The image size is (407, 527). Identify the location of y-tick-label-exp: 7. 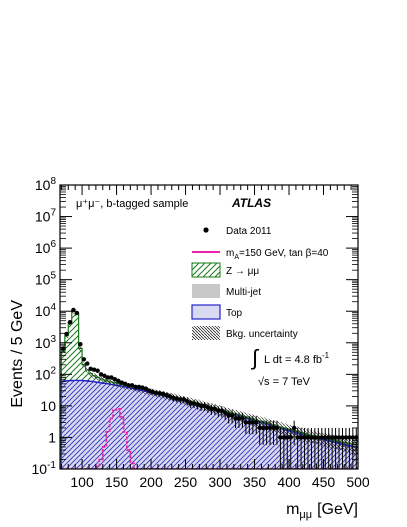
(53, 213).